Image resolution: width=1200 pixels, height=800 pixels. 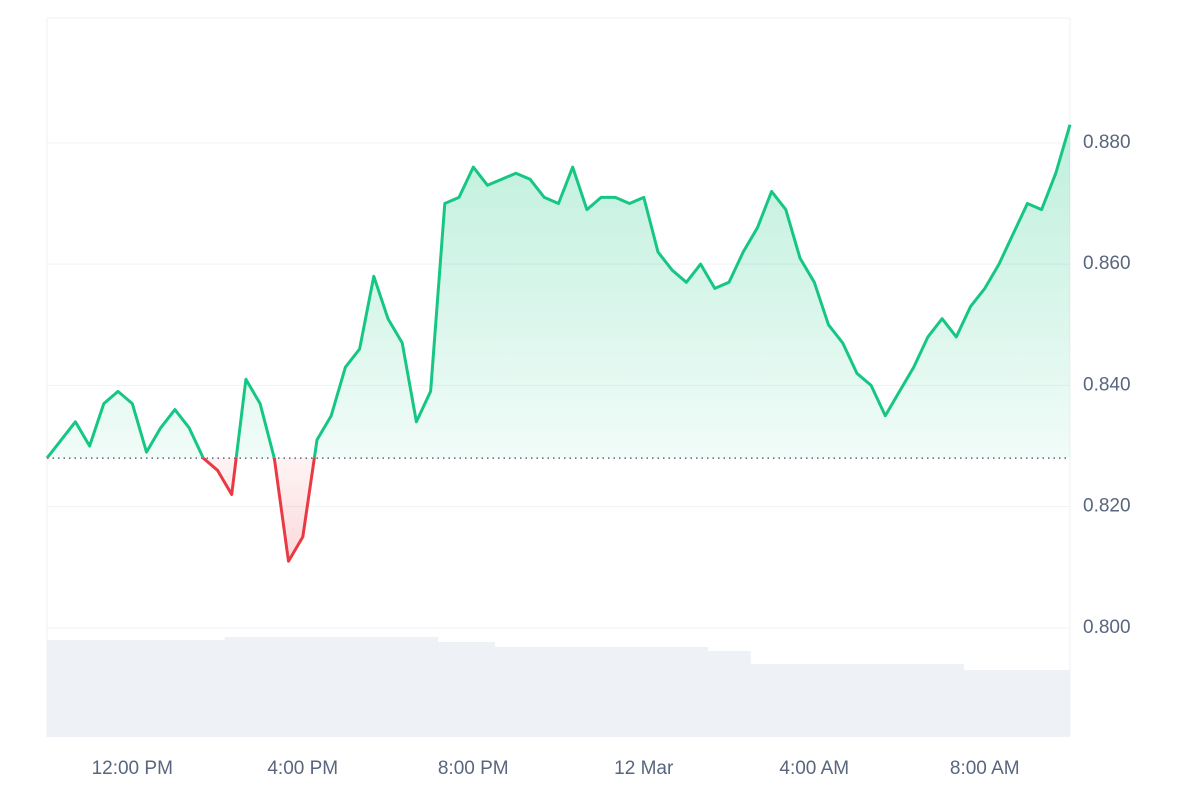 I want to click on y-tick-label: 0.840, so click(x=1107, y=384).